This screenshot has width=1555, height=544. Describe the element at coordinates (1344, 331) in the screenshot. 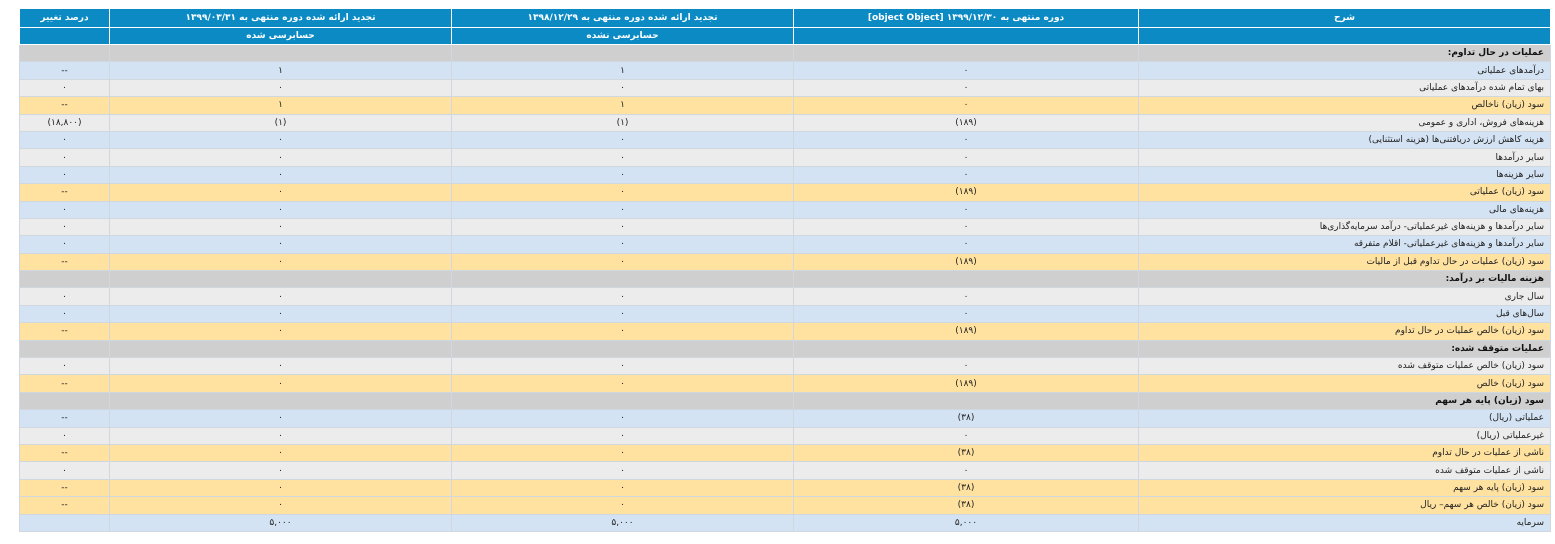

I see `row-label: سود (زیان) خالص عملیات در حال تداوم` at that location.